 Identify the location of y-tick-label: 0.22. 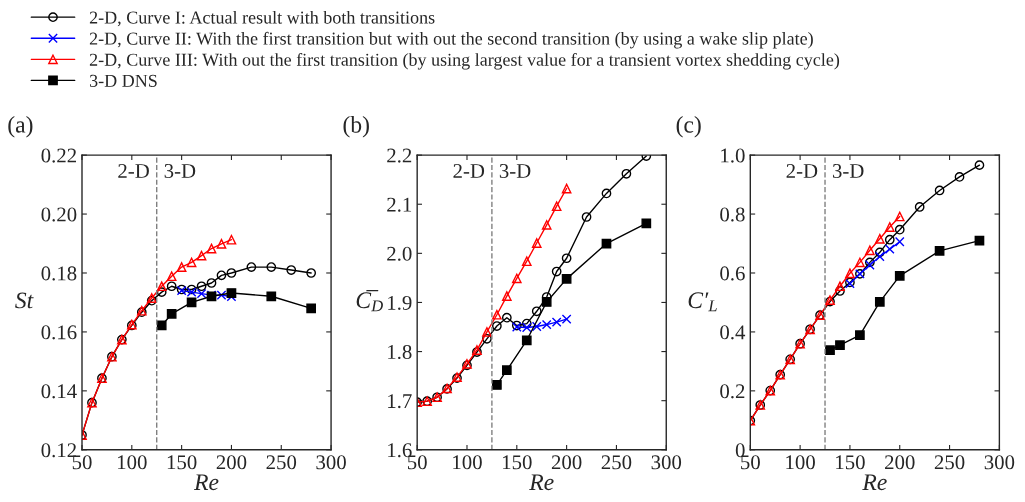
(58, 155).